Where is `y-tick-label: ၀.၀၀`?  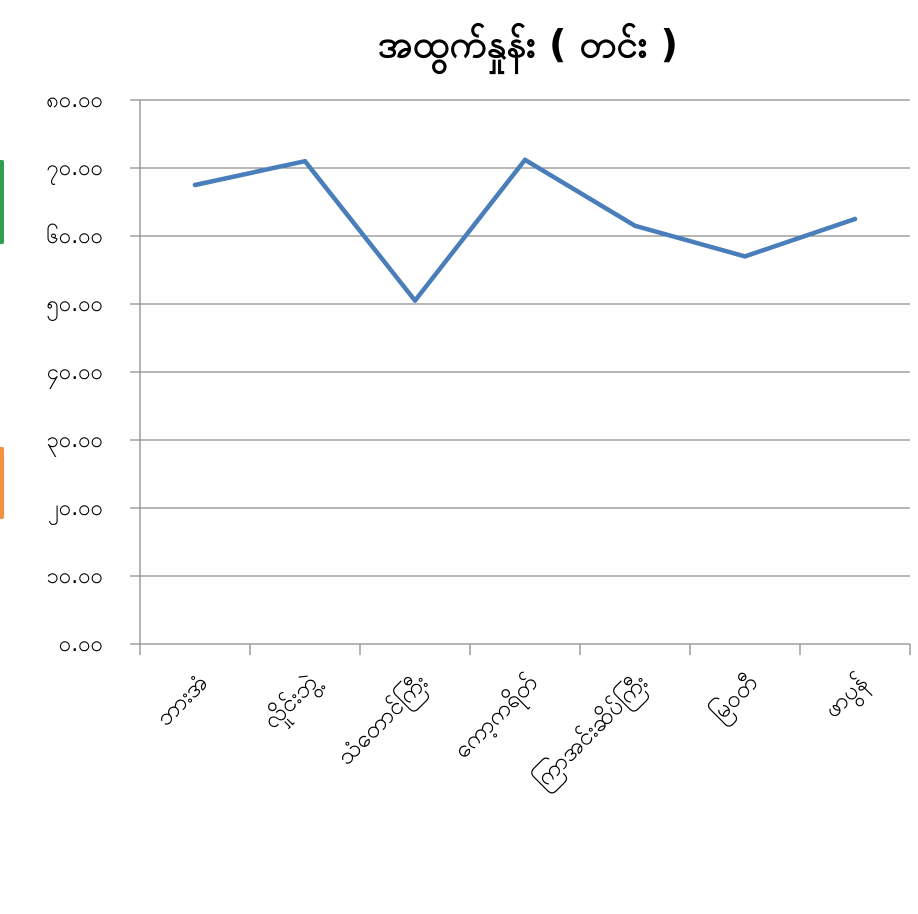 y-tick-label: ၀.၀၀ is located at coordinates (81, 644).